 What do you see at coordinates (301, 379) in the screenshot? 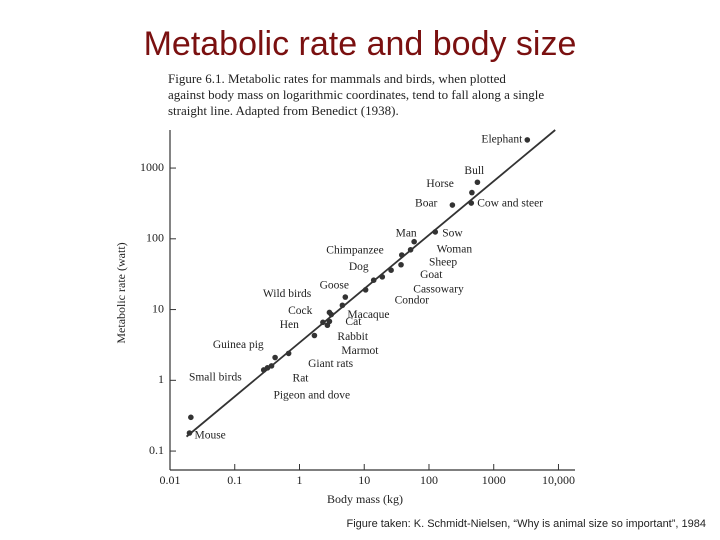
I see `point-label: Rat` at bounding box center [301, 379].